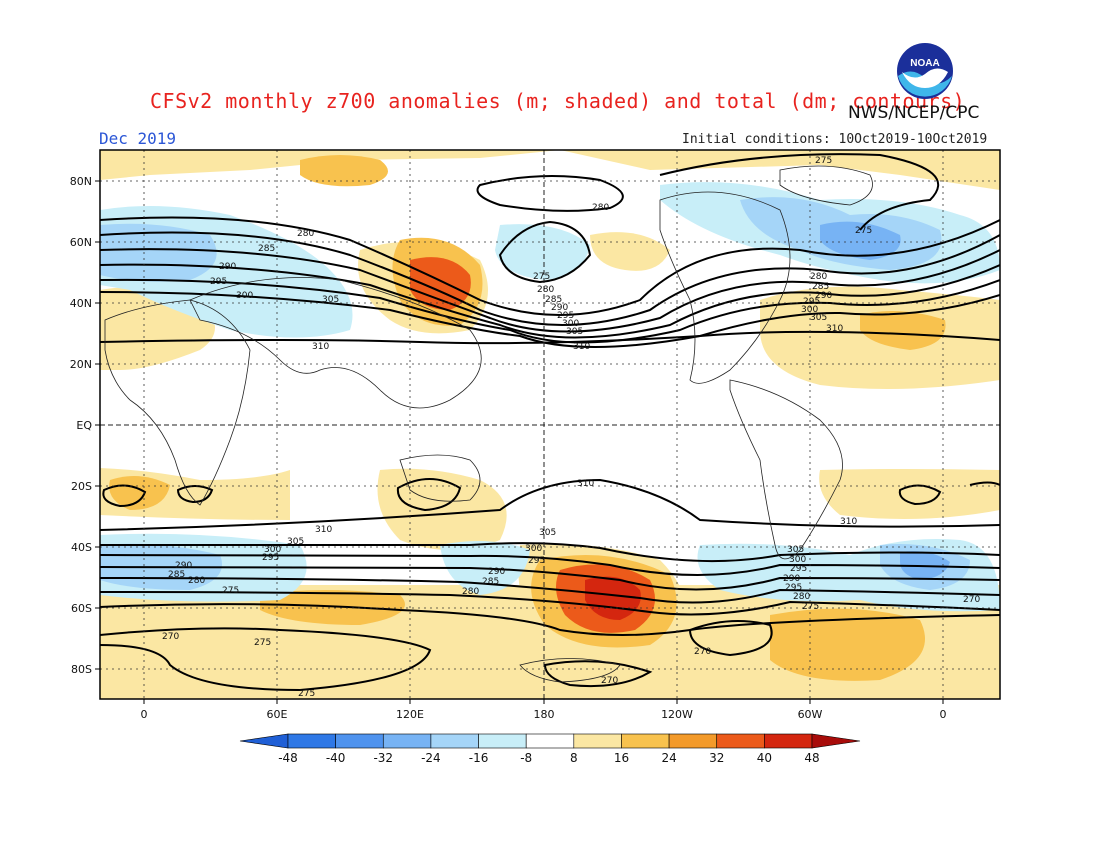 This screenshot has width=1100, height=850. Describe the element at coordinates (431, 758) in the screenshot. I see `colorbar-tick-label: -24` at that location.